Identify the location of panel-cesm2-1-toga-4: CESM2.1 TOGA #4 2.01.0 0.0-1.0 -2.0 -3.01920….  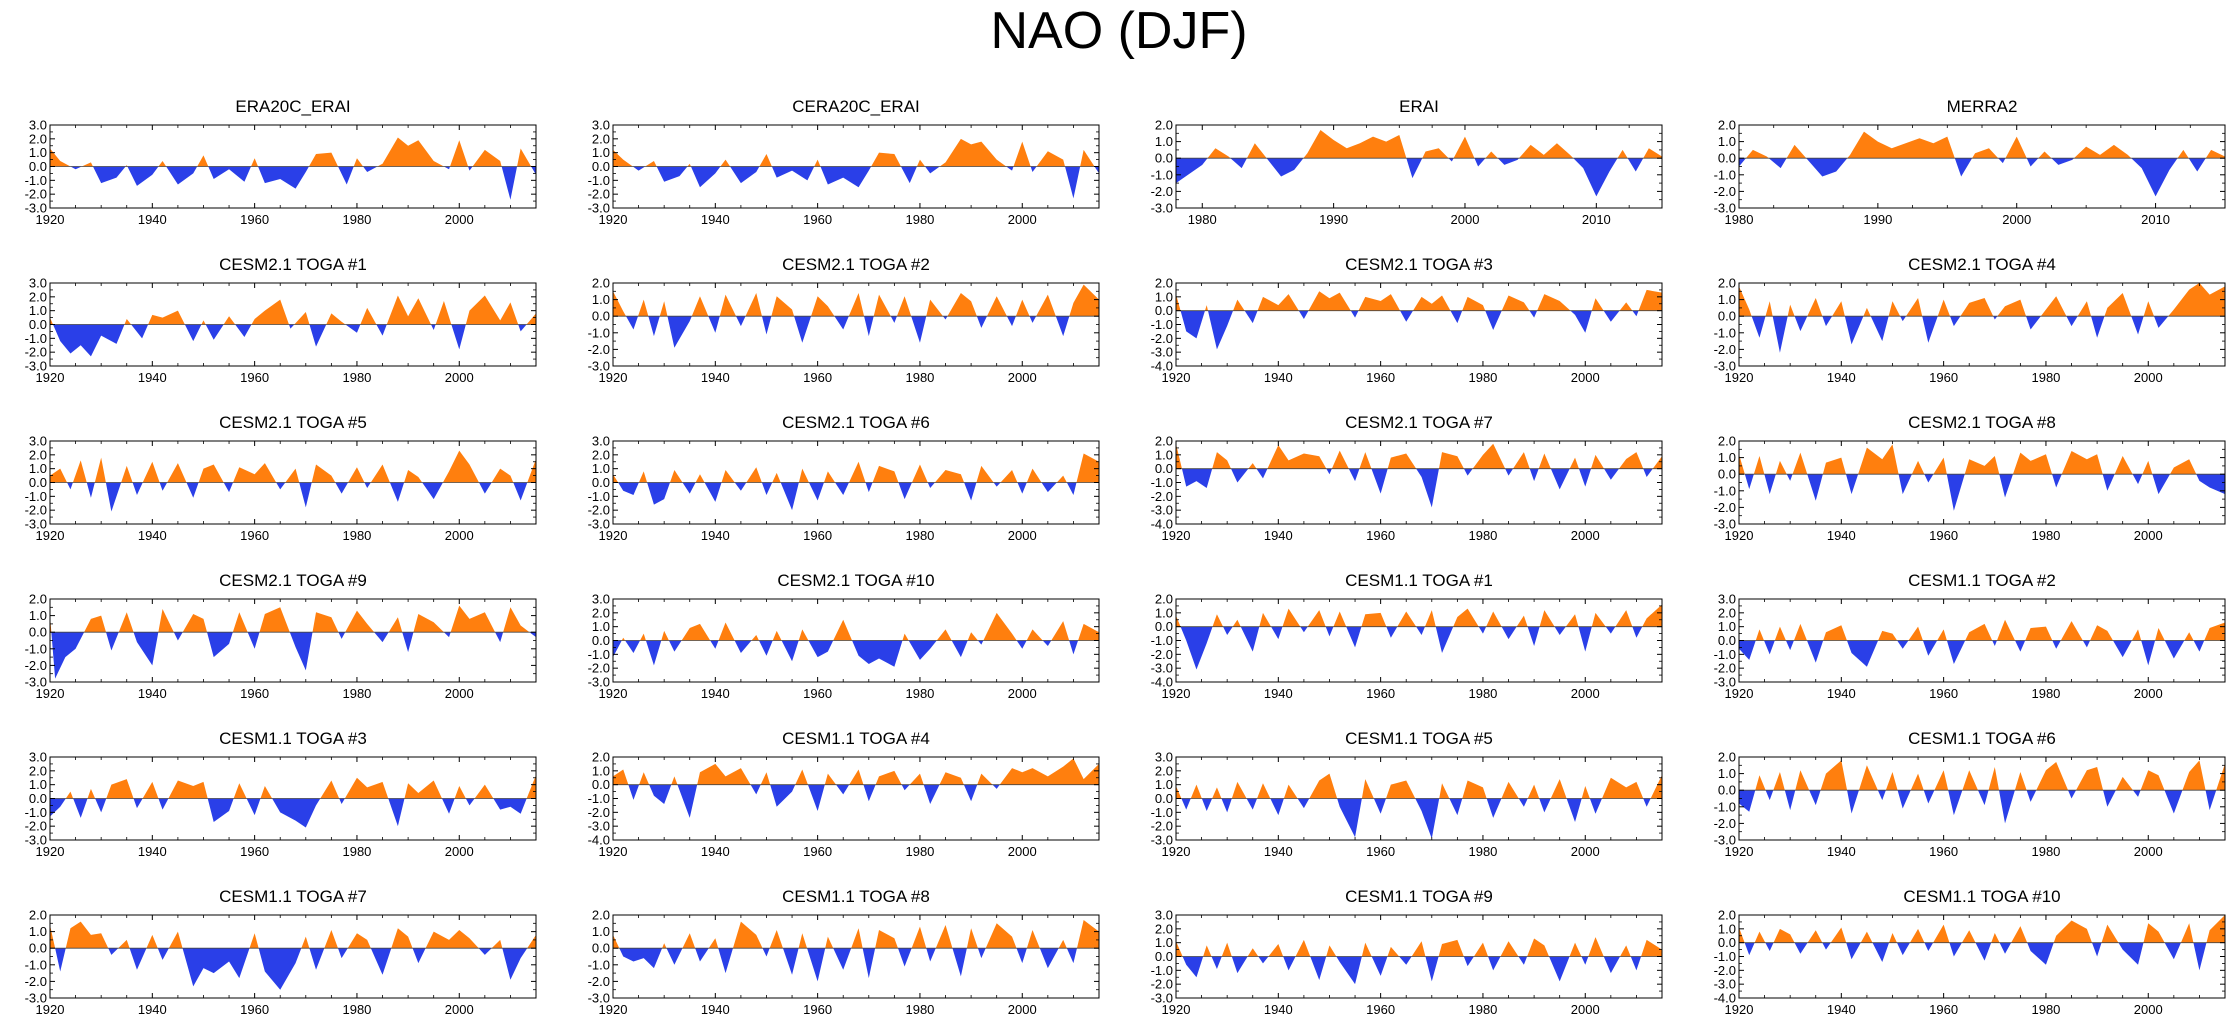
(1970, 320).